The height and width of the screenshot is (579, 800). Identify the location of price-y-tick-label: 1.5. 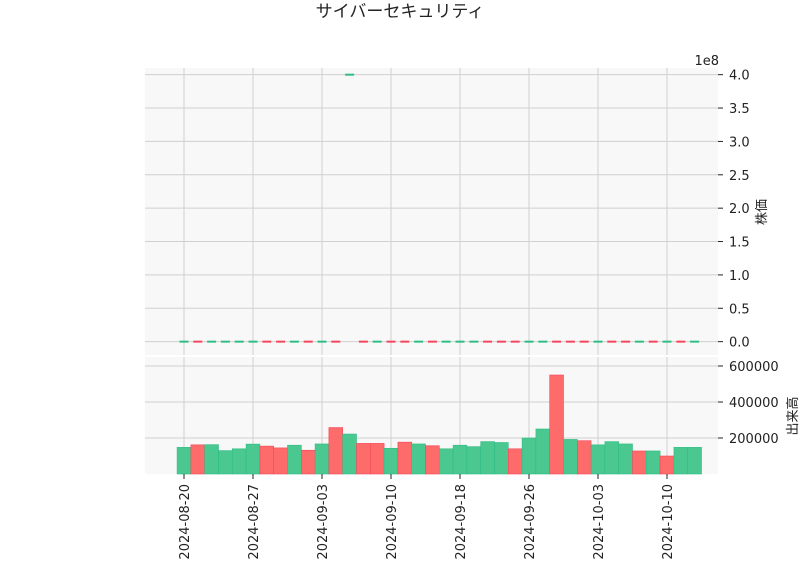
(739, 243).